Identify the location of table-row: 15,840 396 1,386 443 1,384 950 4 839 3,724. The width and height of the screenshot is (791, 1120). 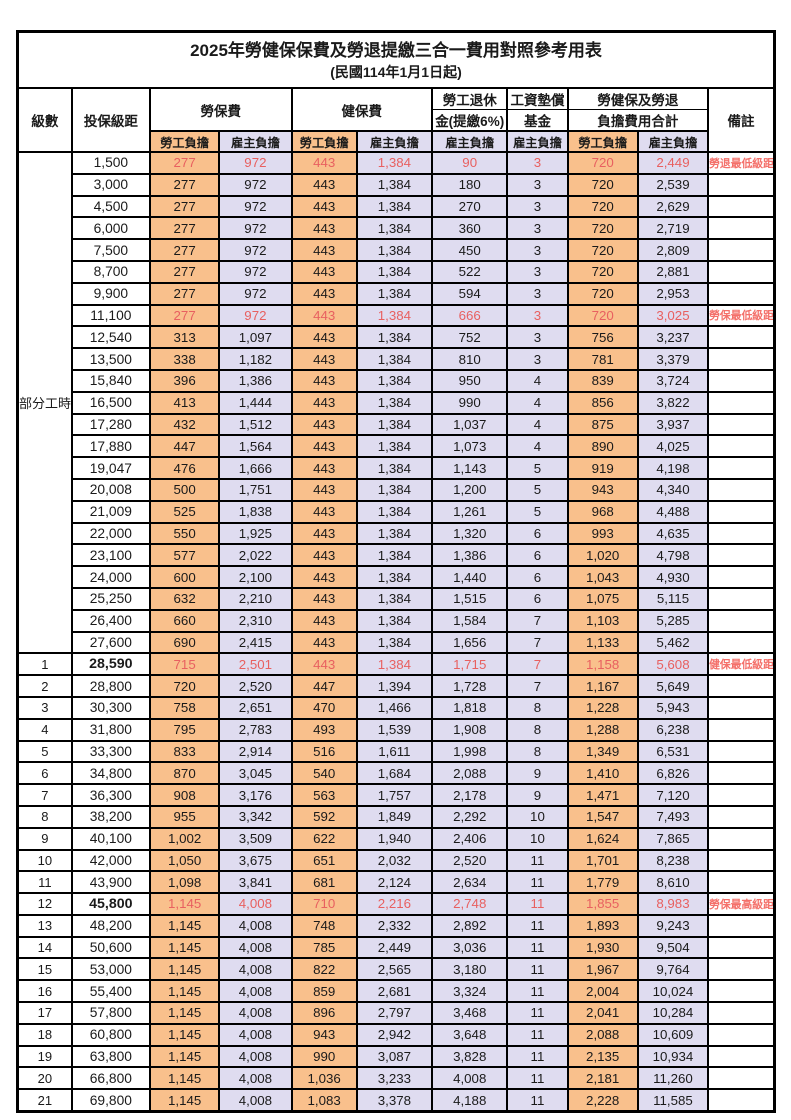
(397, 380).